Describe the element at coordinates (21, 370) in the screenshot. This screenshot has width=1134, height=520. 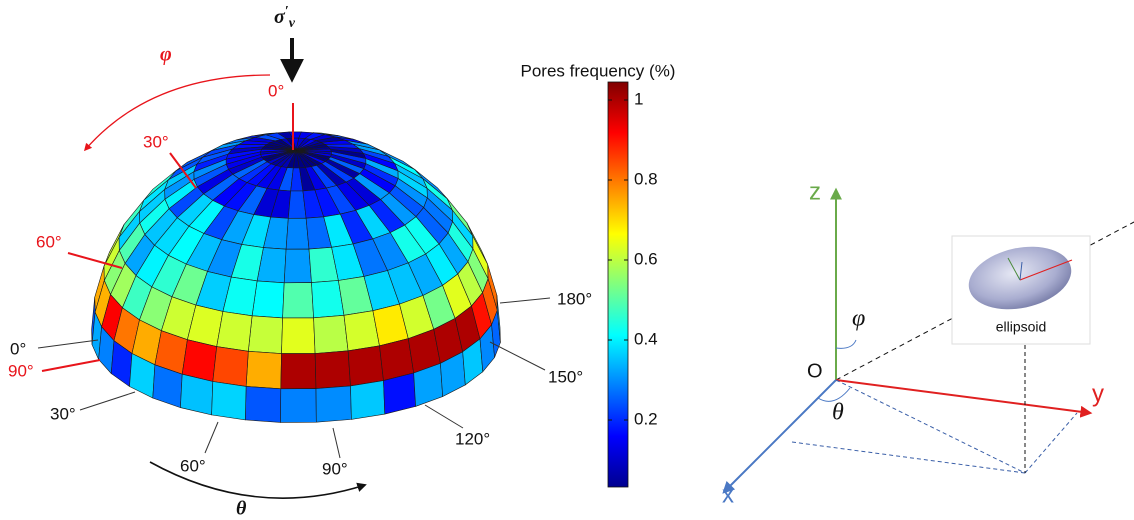
I see `phi-angle: 90°` at that location.